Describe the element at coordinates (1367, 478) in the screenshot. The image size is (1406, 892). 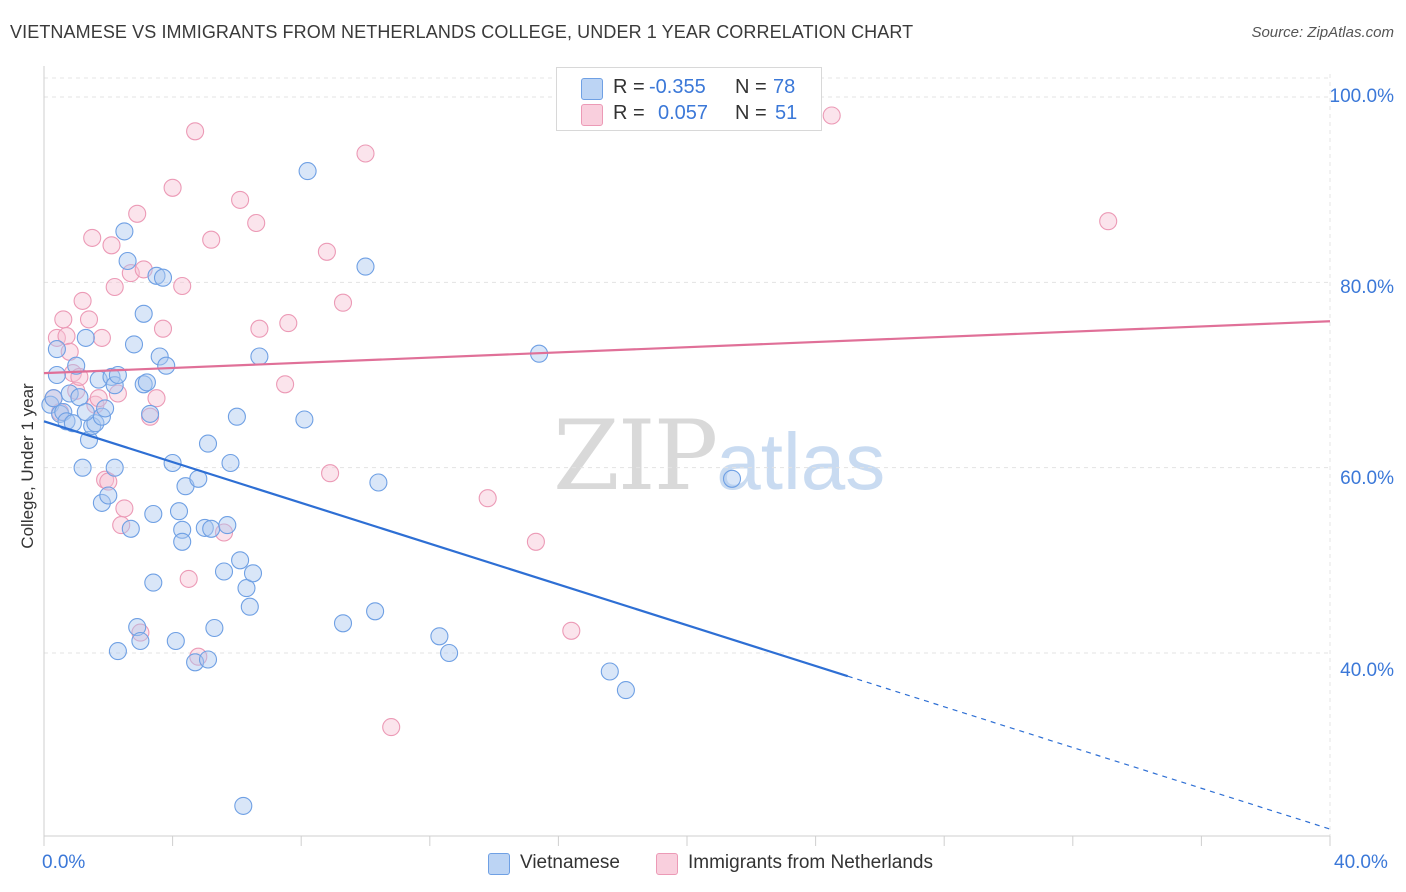
I see `y-tick-label-60: 60.0%` at that location.